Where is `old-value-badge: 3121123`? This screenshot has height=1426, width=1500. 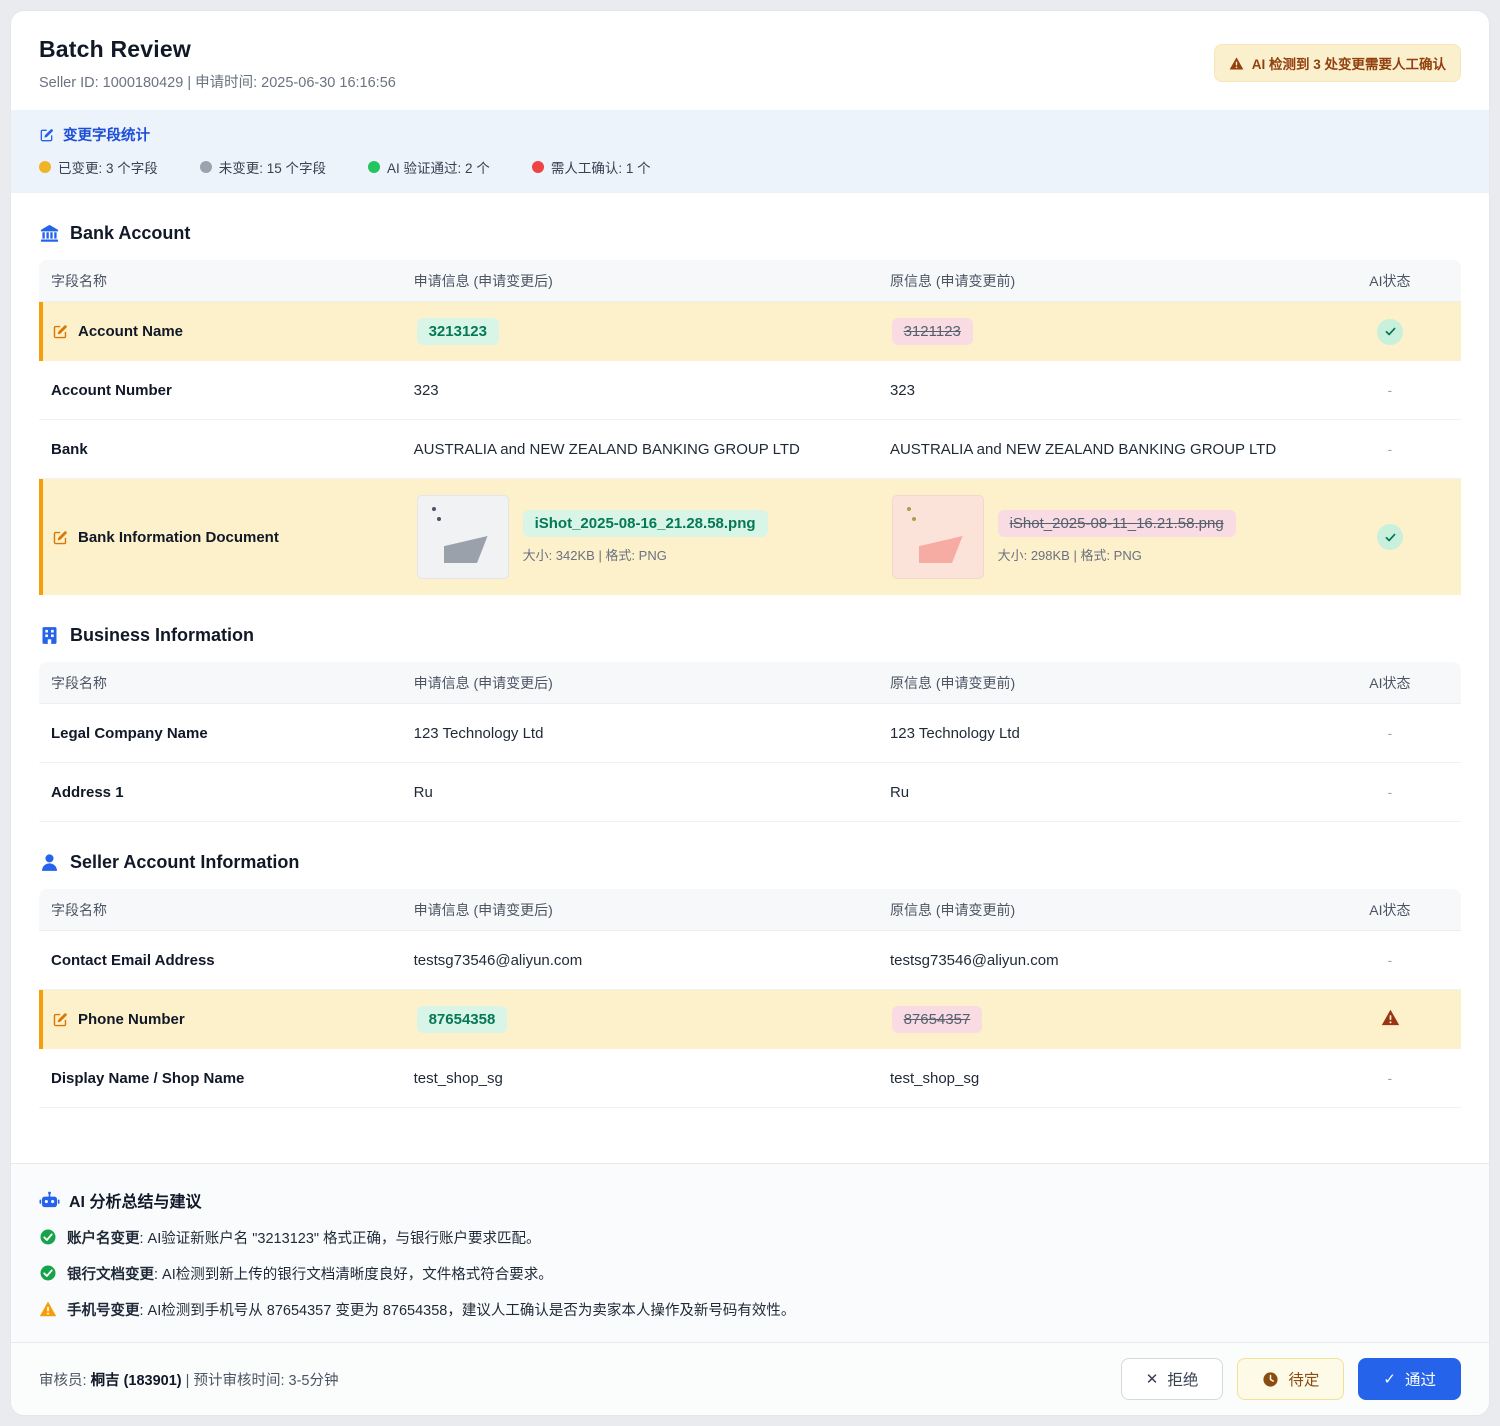 old-value-badge: 3121123 is located at coordinates (932, 331).